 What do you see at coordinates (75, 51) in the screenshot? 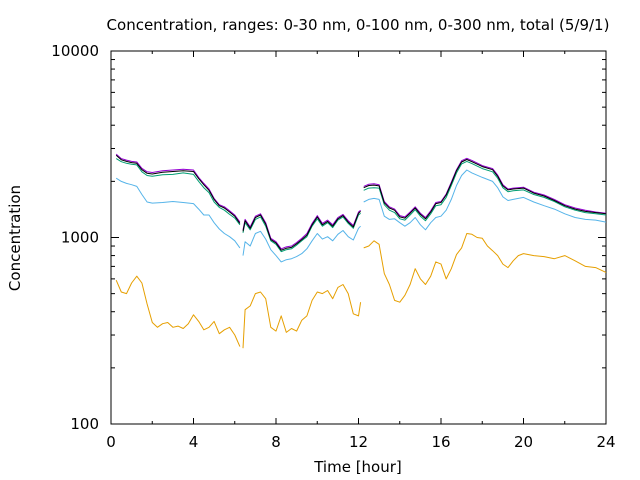
I see `y-tick-label: 10000` at bounding box center [75, 51].